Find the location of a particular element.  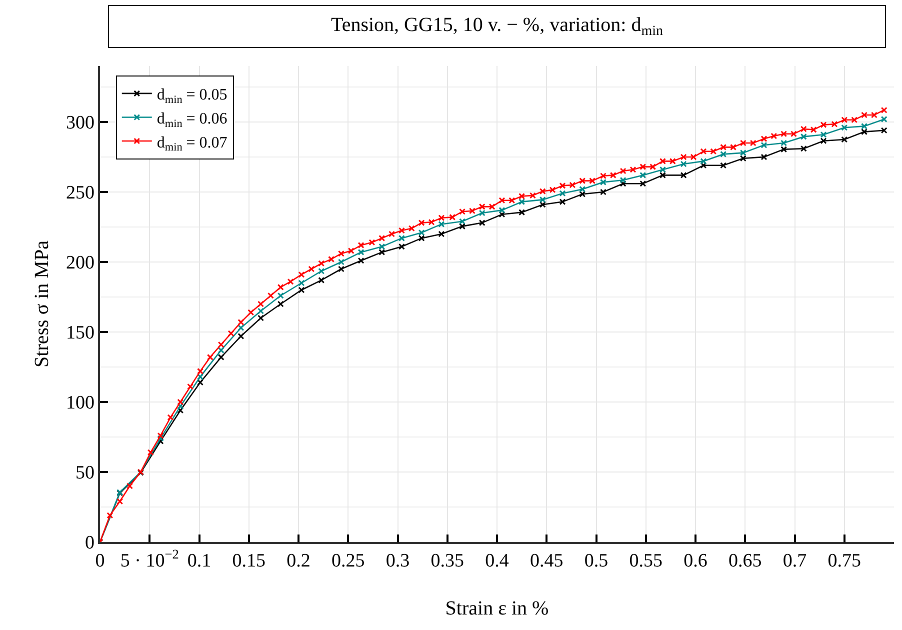

x-tick-label: 5 · 10$^{−2}$ is located at coordinates (149, 559).